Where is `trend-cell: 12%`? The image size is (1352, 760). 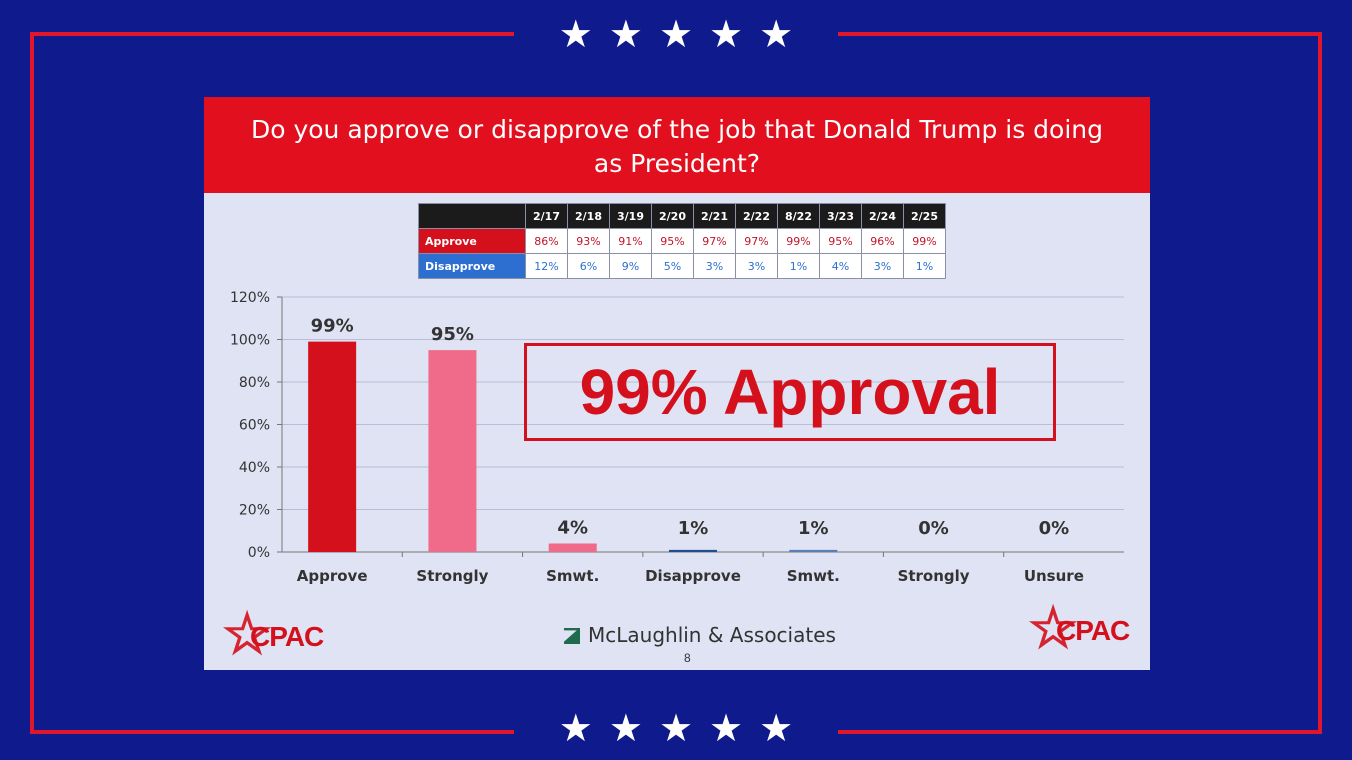
trend-cell: 12% is located at coordinates (546, 266).